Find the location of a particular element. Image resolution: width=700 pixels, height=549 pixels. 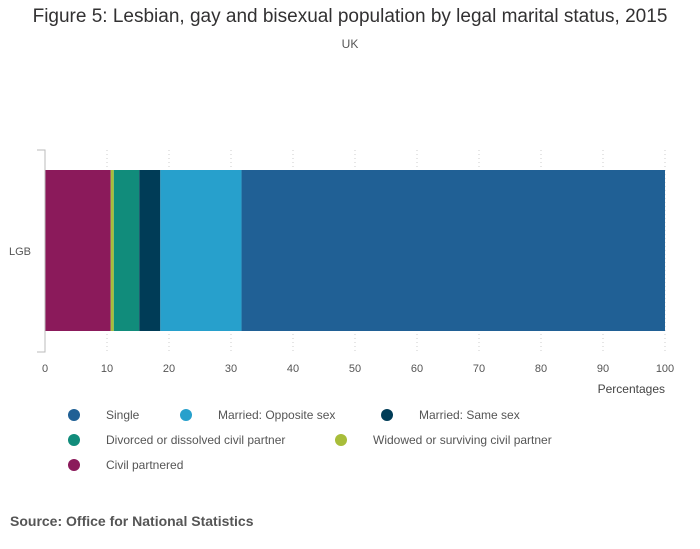

x-tick-label-70: 70 is located at coordinates (479, 369).